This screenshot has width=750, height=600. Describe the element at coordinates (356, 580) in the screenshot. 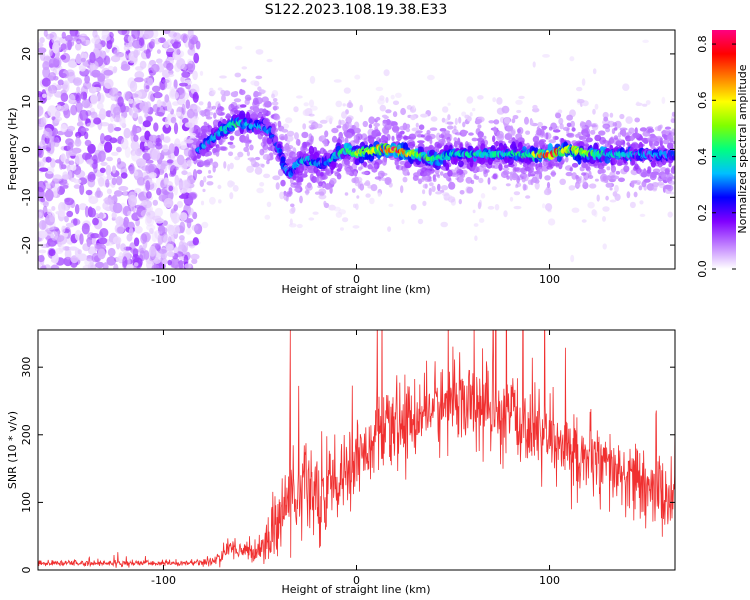

I see `snr-x-tick-label: 0` at that location.